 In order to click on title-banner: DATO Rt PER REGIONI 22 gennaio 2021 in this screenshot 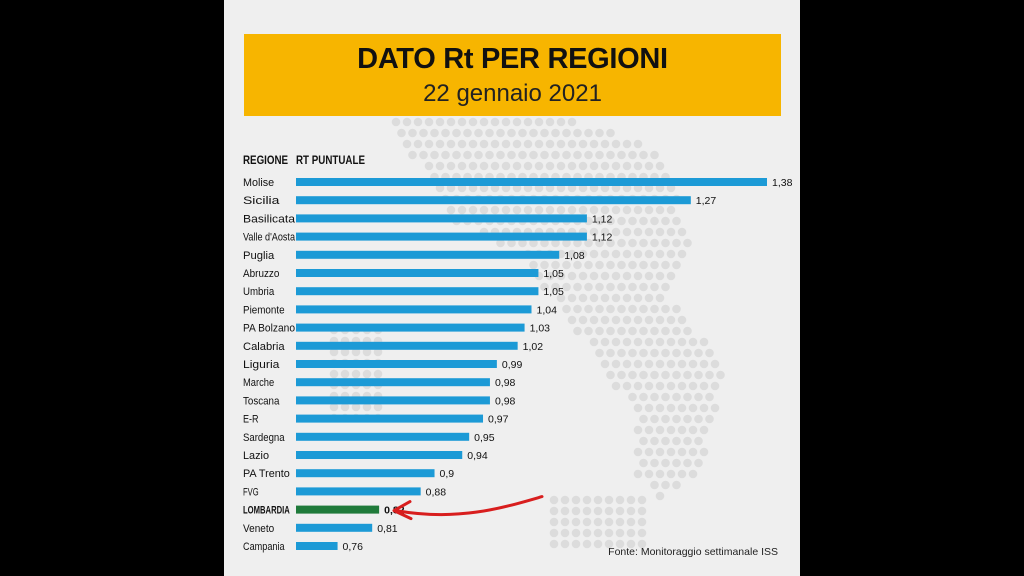, I will do `click(512, 75)`.